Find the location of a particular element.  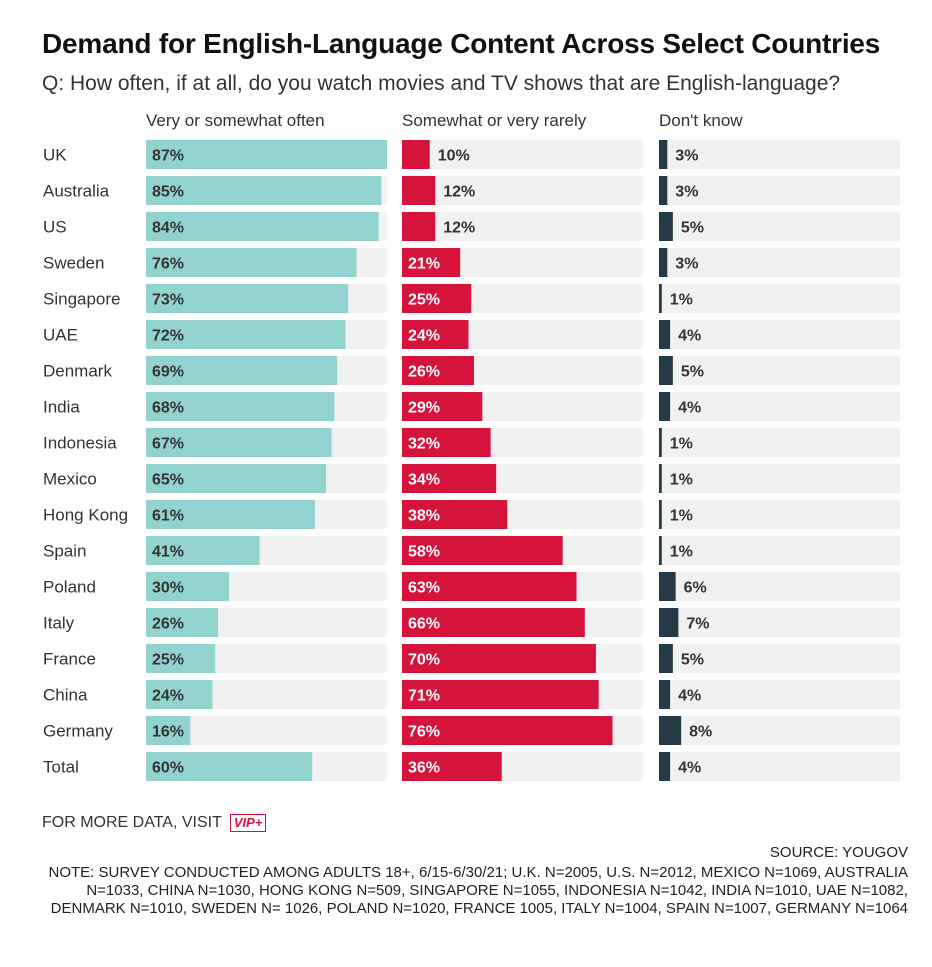

bar-dont-know-sweden is located at coordinates (663, 262).